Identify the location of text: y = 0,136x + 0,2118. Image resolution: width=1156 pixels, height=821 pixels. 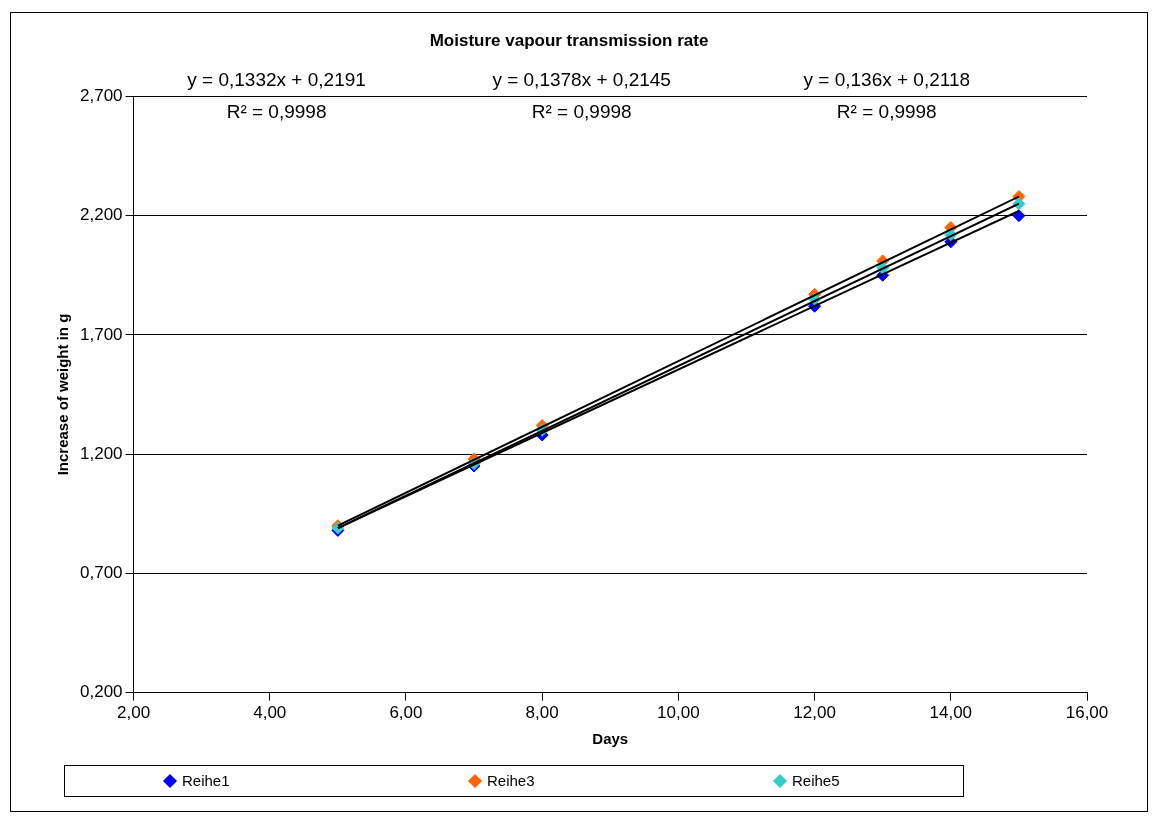
(887, 80).